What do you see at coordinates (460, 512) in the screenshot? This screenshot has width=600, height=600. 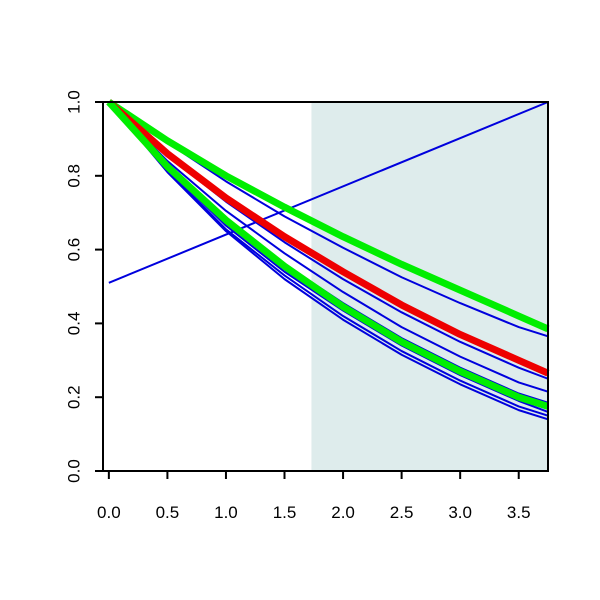 I see `x-tick-label: 3.0` at bounding box center [460, 512].